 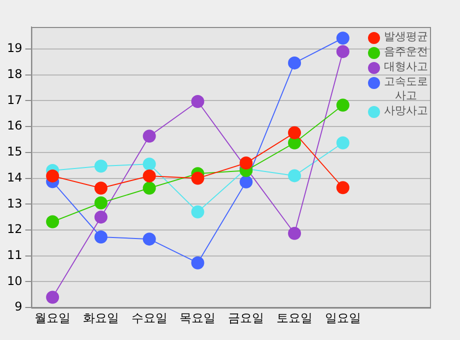 What do you see at coordinates (406, 111) in the screenshot?
I see `legend-label: 사망사고` at bounding box center [406, 111].